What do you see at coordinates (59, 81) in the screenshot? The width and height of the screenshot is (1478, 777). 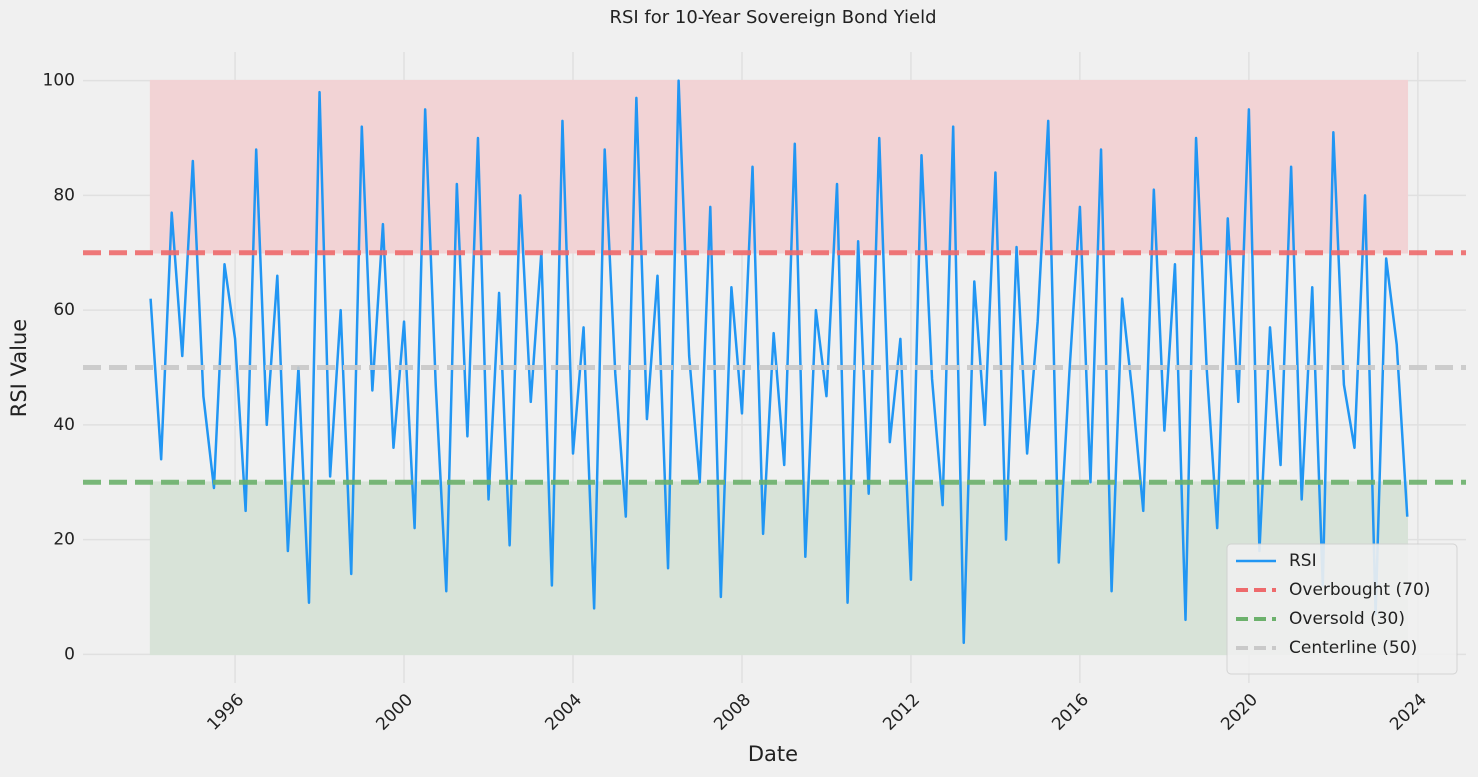 I see `y-tick-label: 100` at bounding box center [59, 81].